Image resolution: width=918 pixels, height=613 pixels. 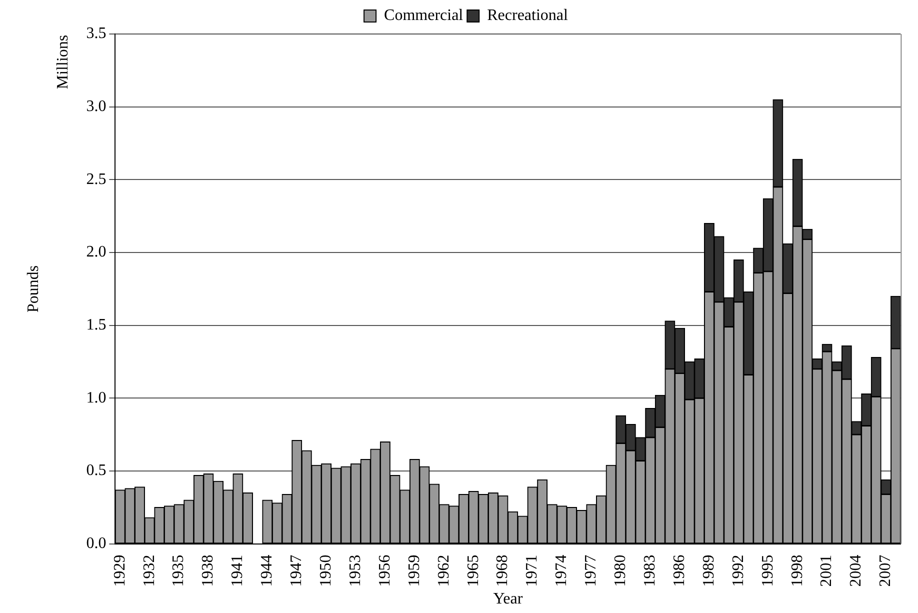 What do you see at coordinates (96, 471) in the screenshot?
I see `y-tick-label: 0.5` at bounding box center [96, 471].